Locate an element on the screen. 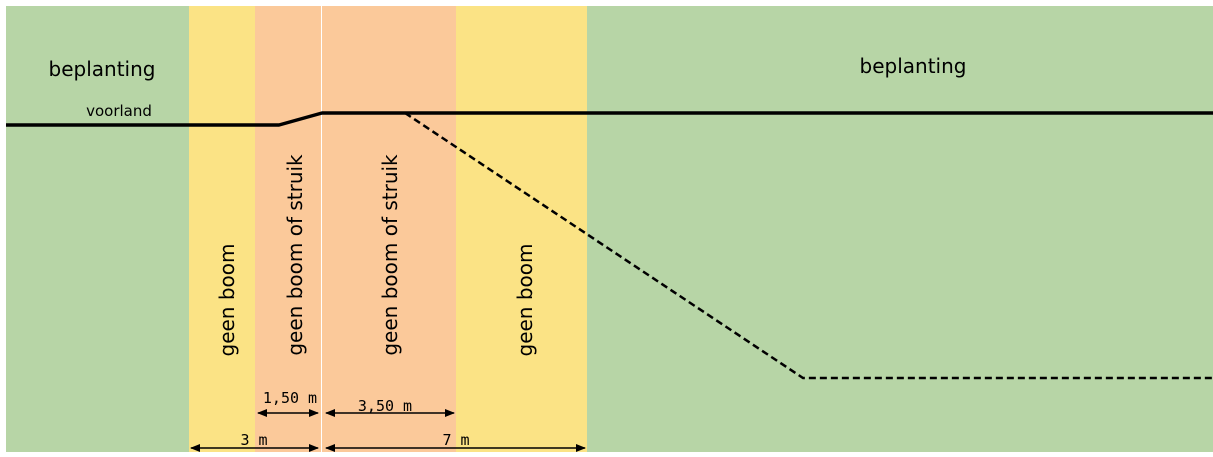 This screenshot has height=457, width=1213. no-tree-zone-left is located at coordinates (222, 229).